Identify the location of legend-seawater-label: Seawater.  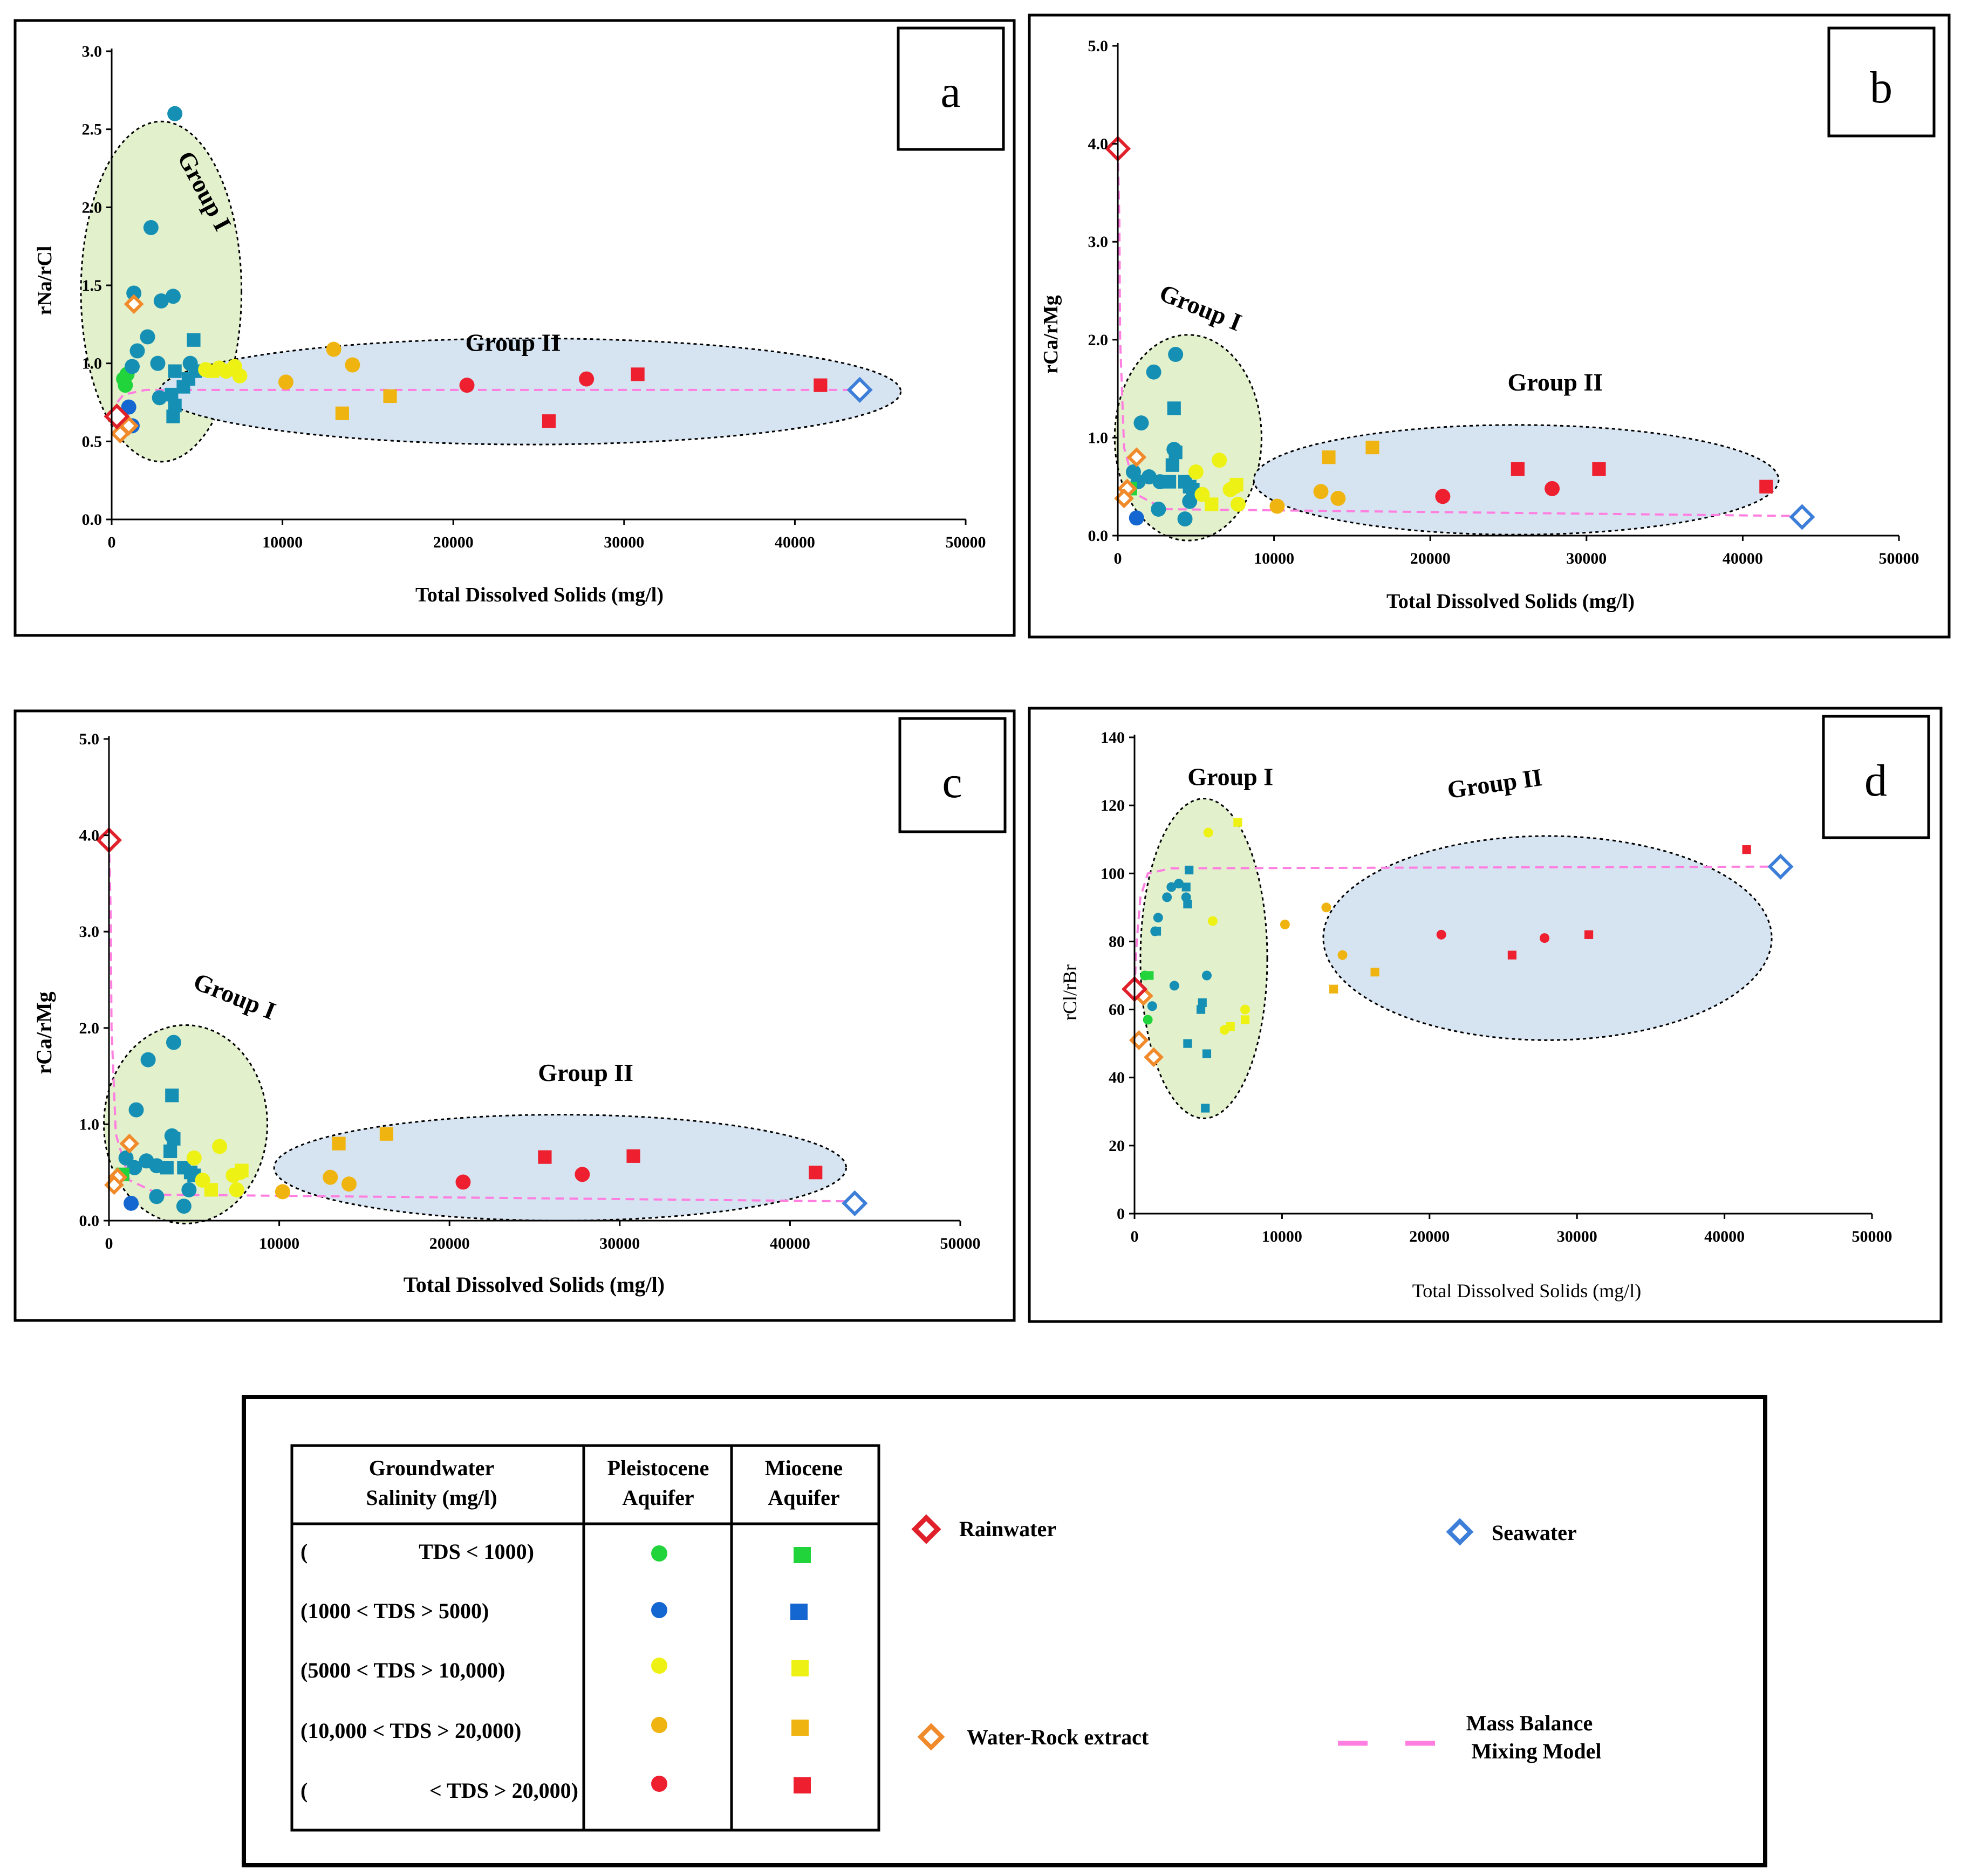
(1534, 1533).